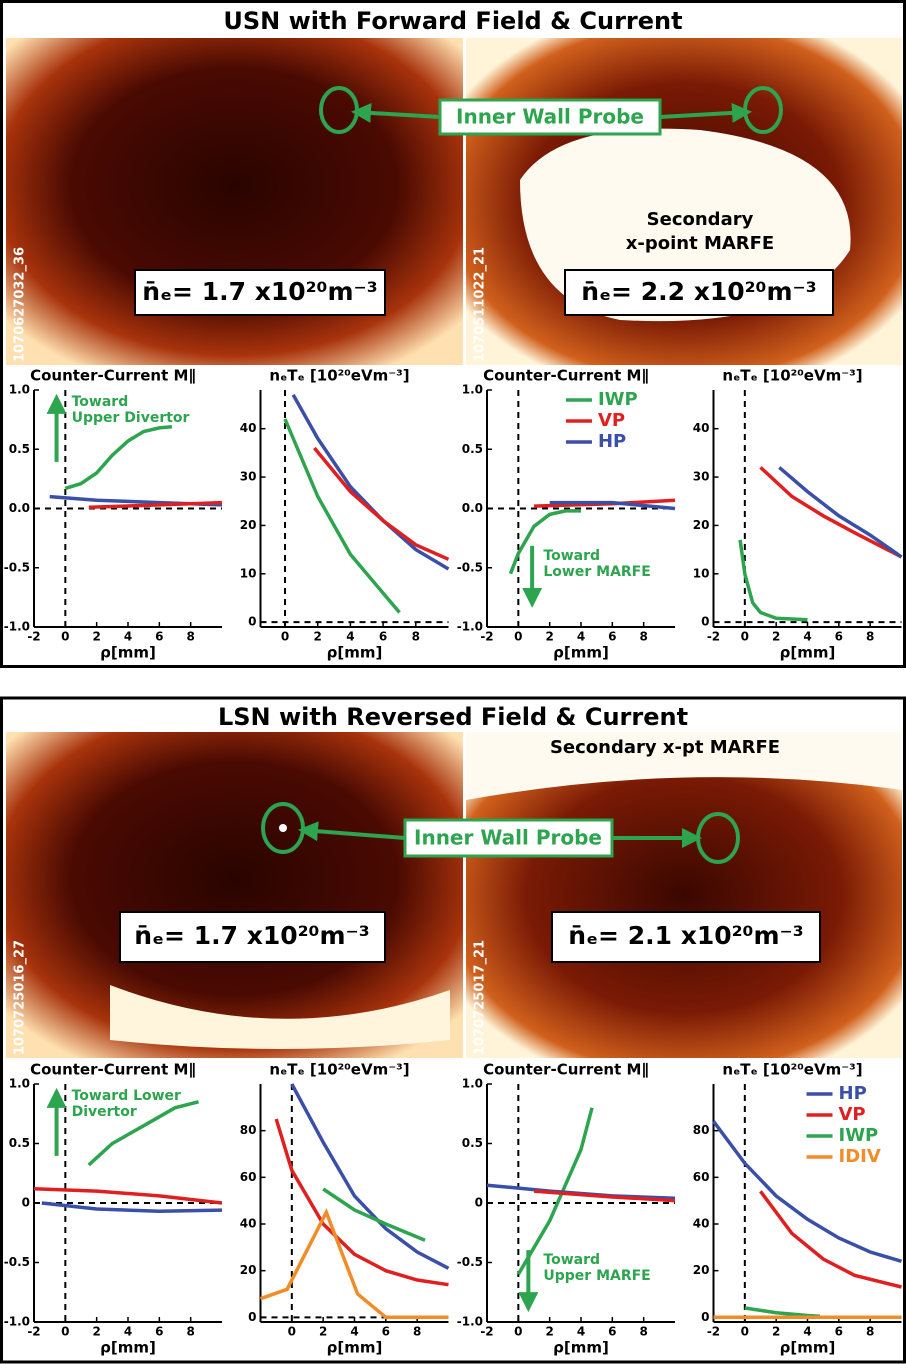 The width and height of the screenshot is (906, 1364). I want to click on note: x-point MARFE, so click(700, 243).